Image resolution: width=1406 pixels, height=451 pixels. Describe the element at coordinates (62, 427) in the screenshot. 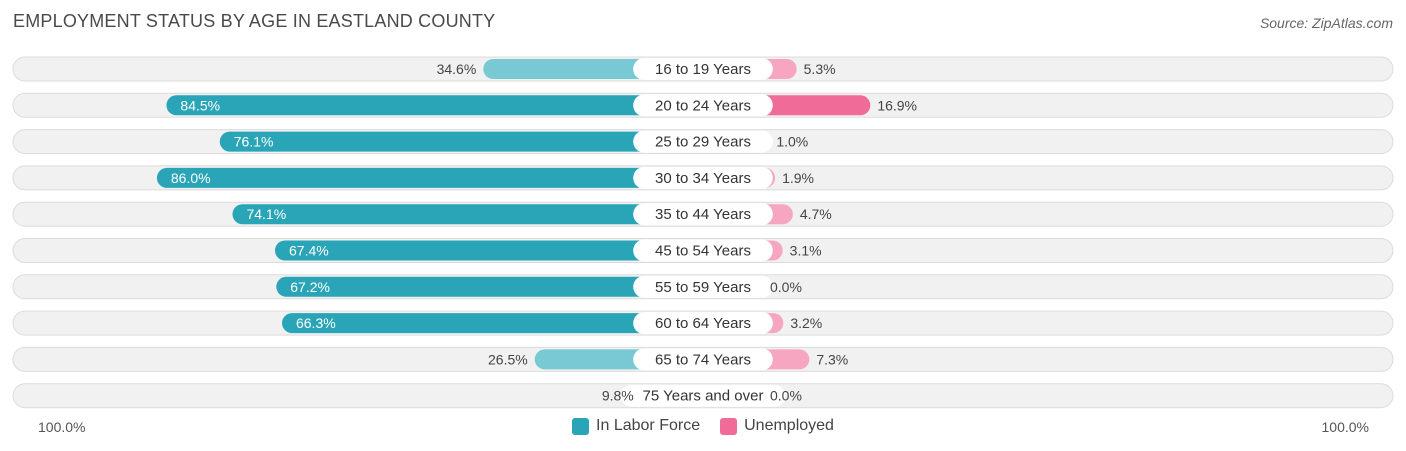

I see `axis-left-label: 100.0%` at that location.